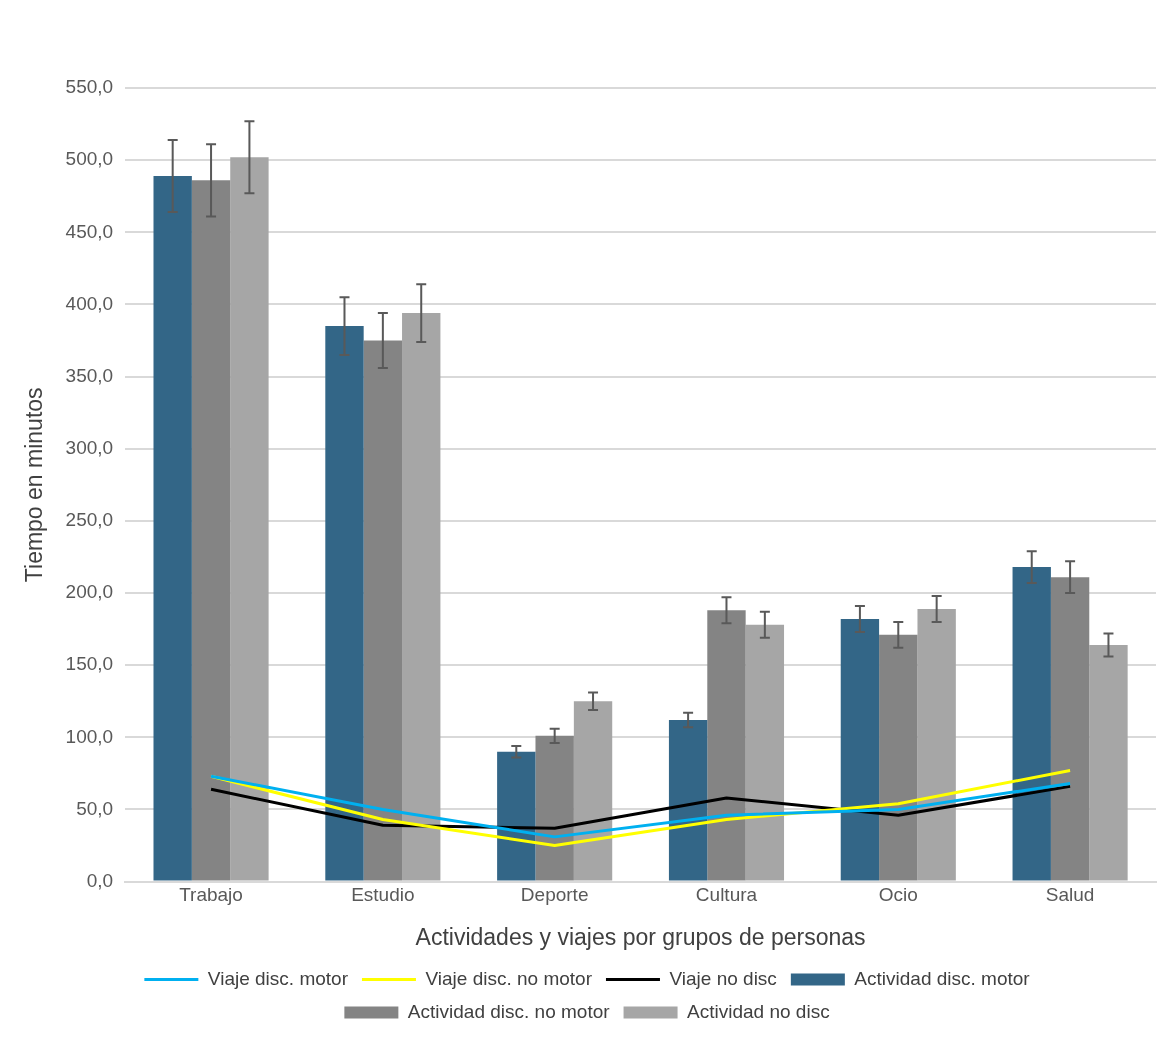 The width and height of the screenshot is (1174, 1045). What do you see at coordinates (100, 880) in the screenshot?
I see `y-tick-label: 0,0` at bounding box center [100, 880].